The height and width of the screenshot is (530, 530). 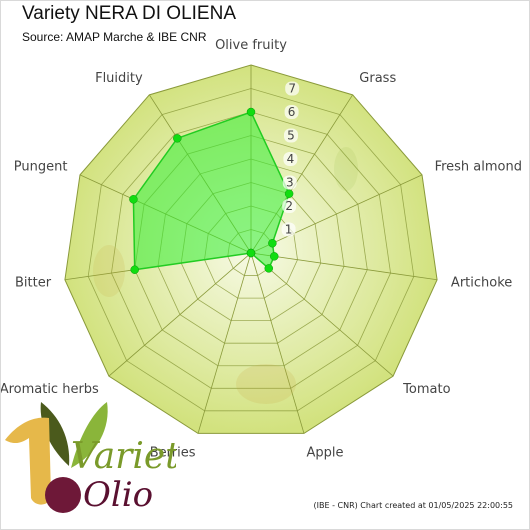 What do you see at coordinates (426, 389) in the screenshot?
I see `axis-label: Tomato` at bounding box center [426, 389].